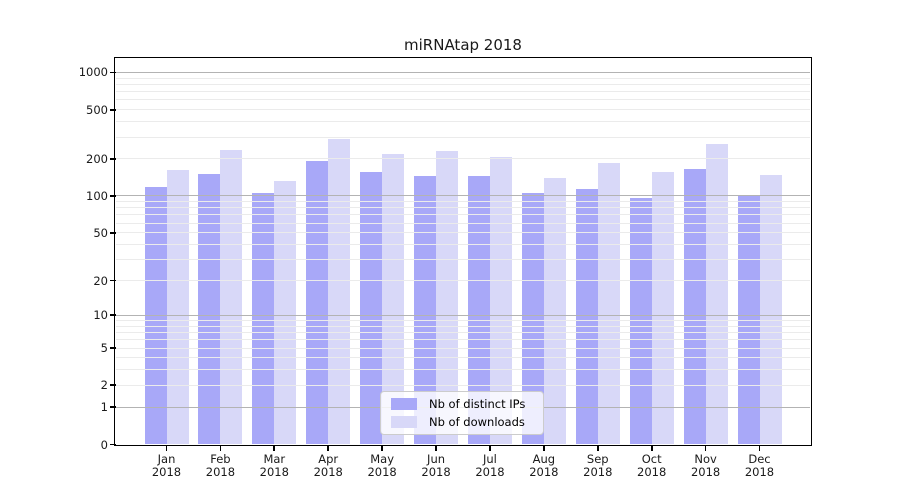 This screenshot has width=900, height=500. What do you see at coordinates (220, 465) in the screenshot?
I see `x-axis-tick-label: Feb 2018` at bounding box center [220, 465].